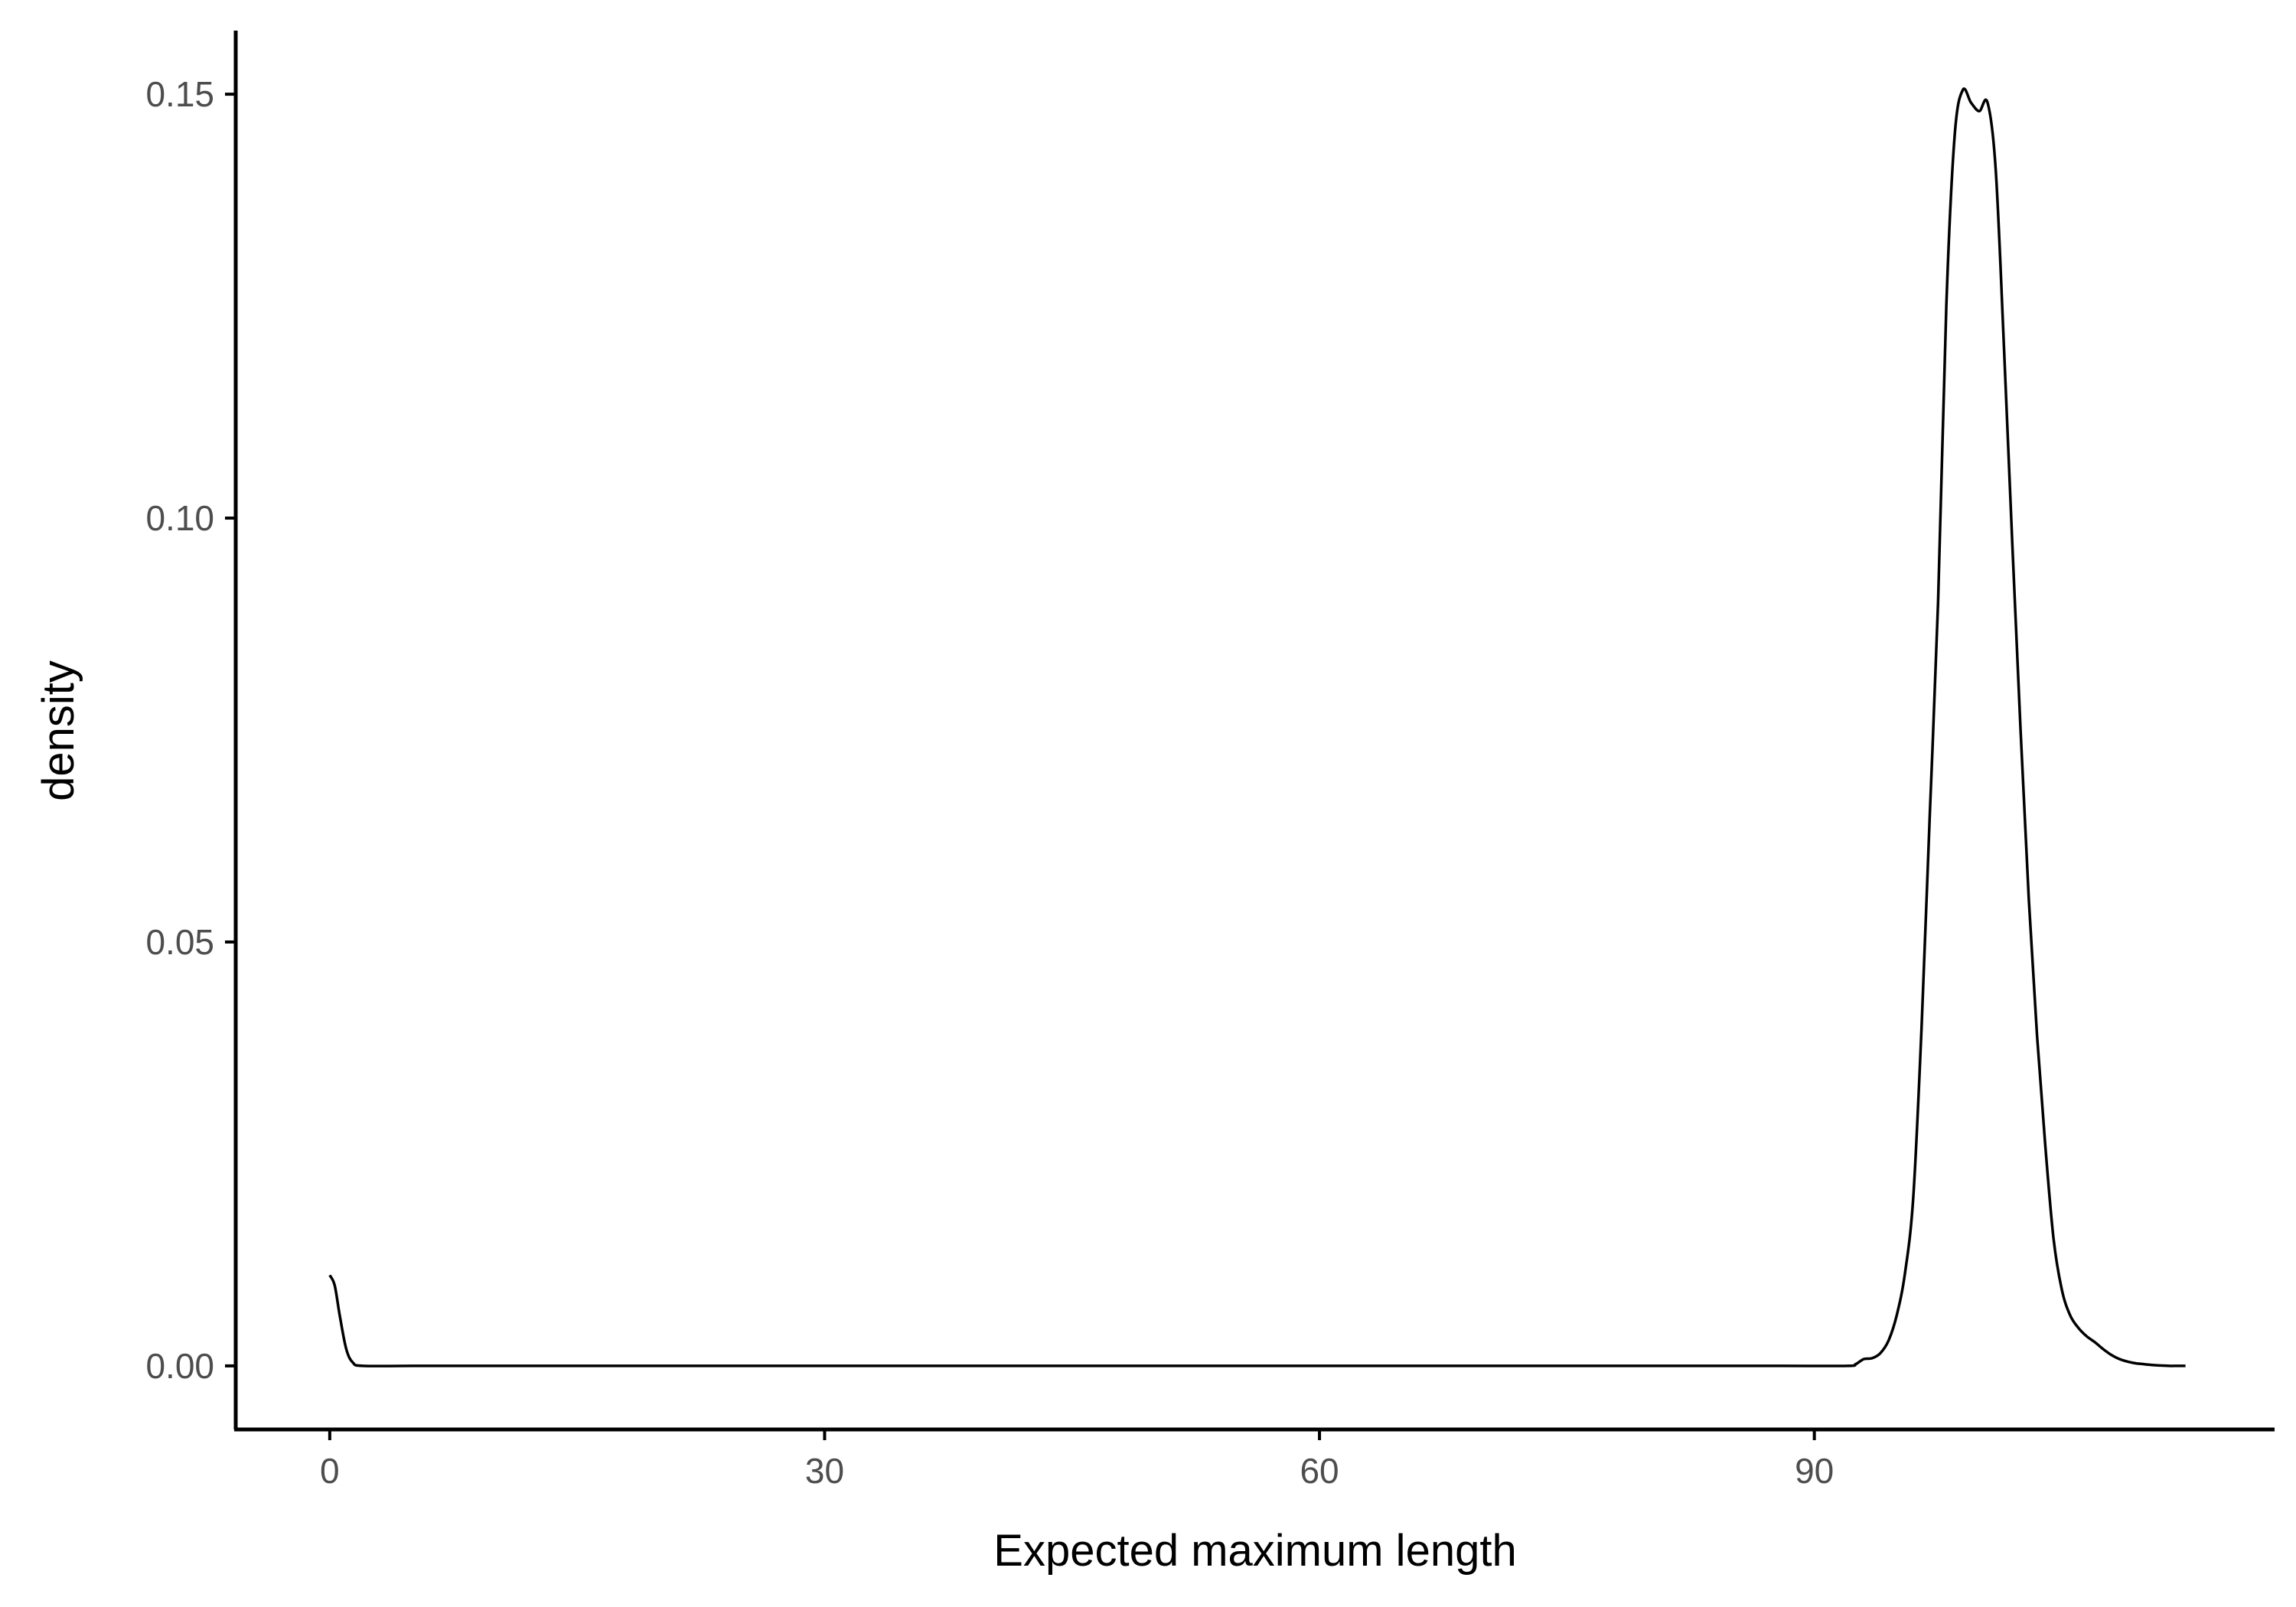 This screenshot has width=2296, height=1607. I want to click on x-axis-ticks: 0 30 60 90, so click(1077, 1460).